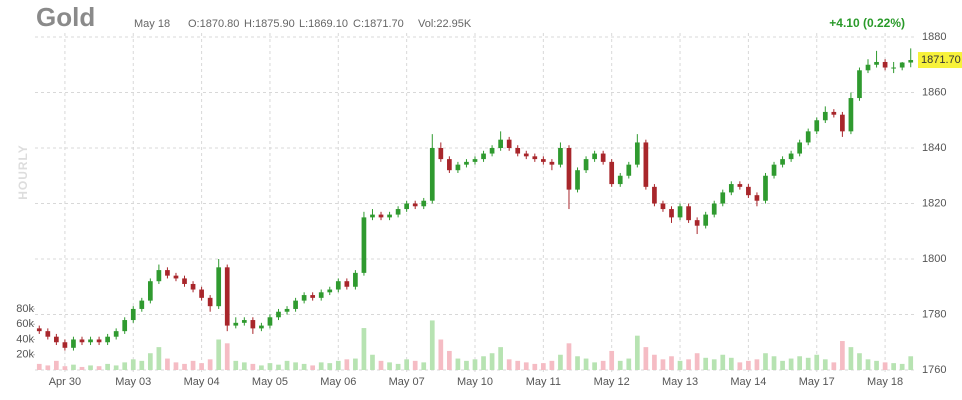 The width and height of the screenshot is (962, 400). I want to click on header-low: L:1869.10, so click(323, 24).